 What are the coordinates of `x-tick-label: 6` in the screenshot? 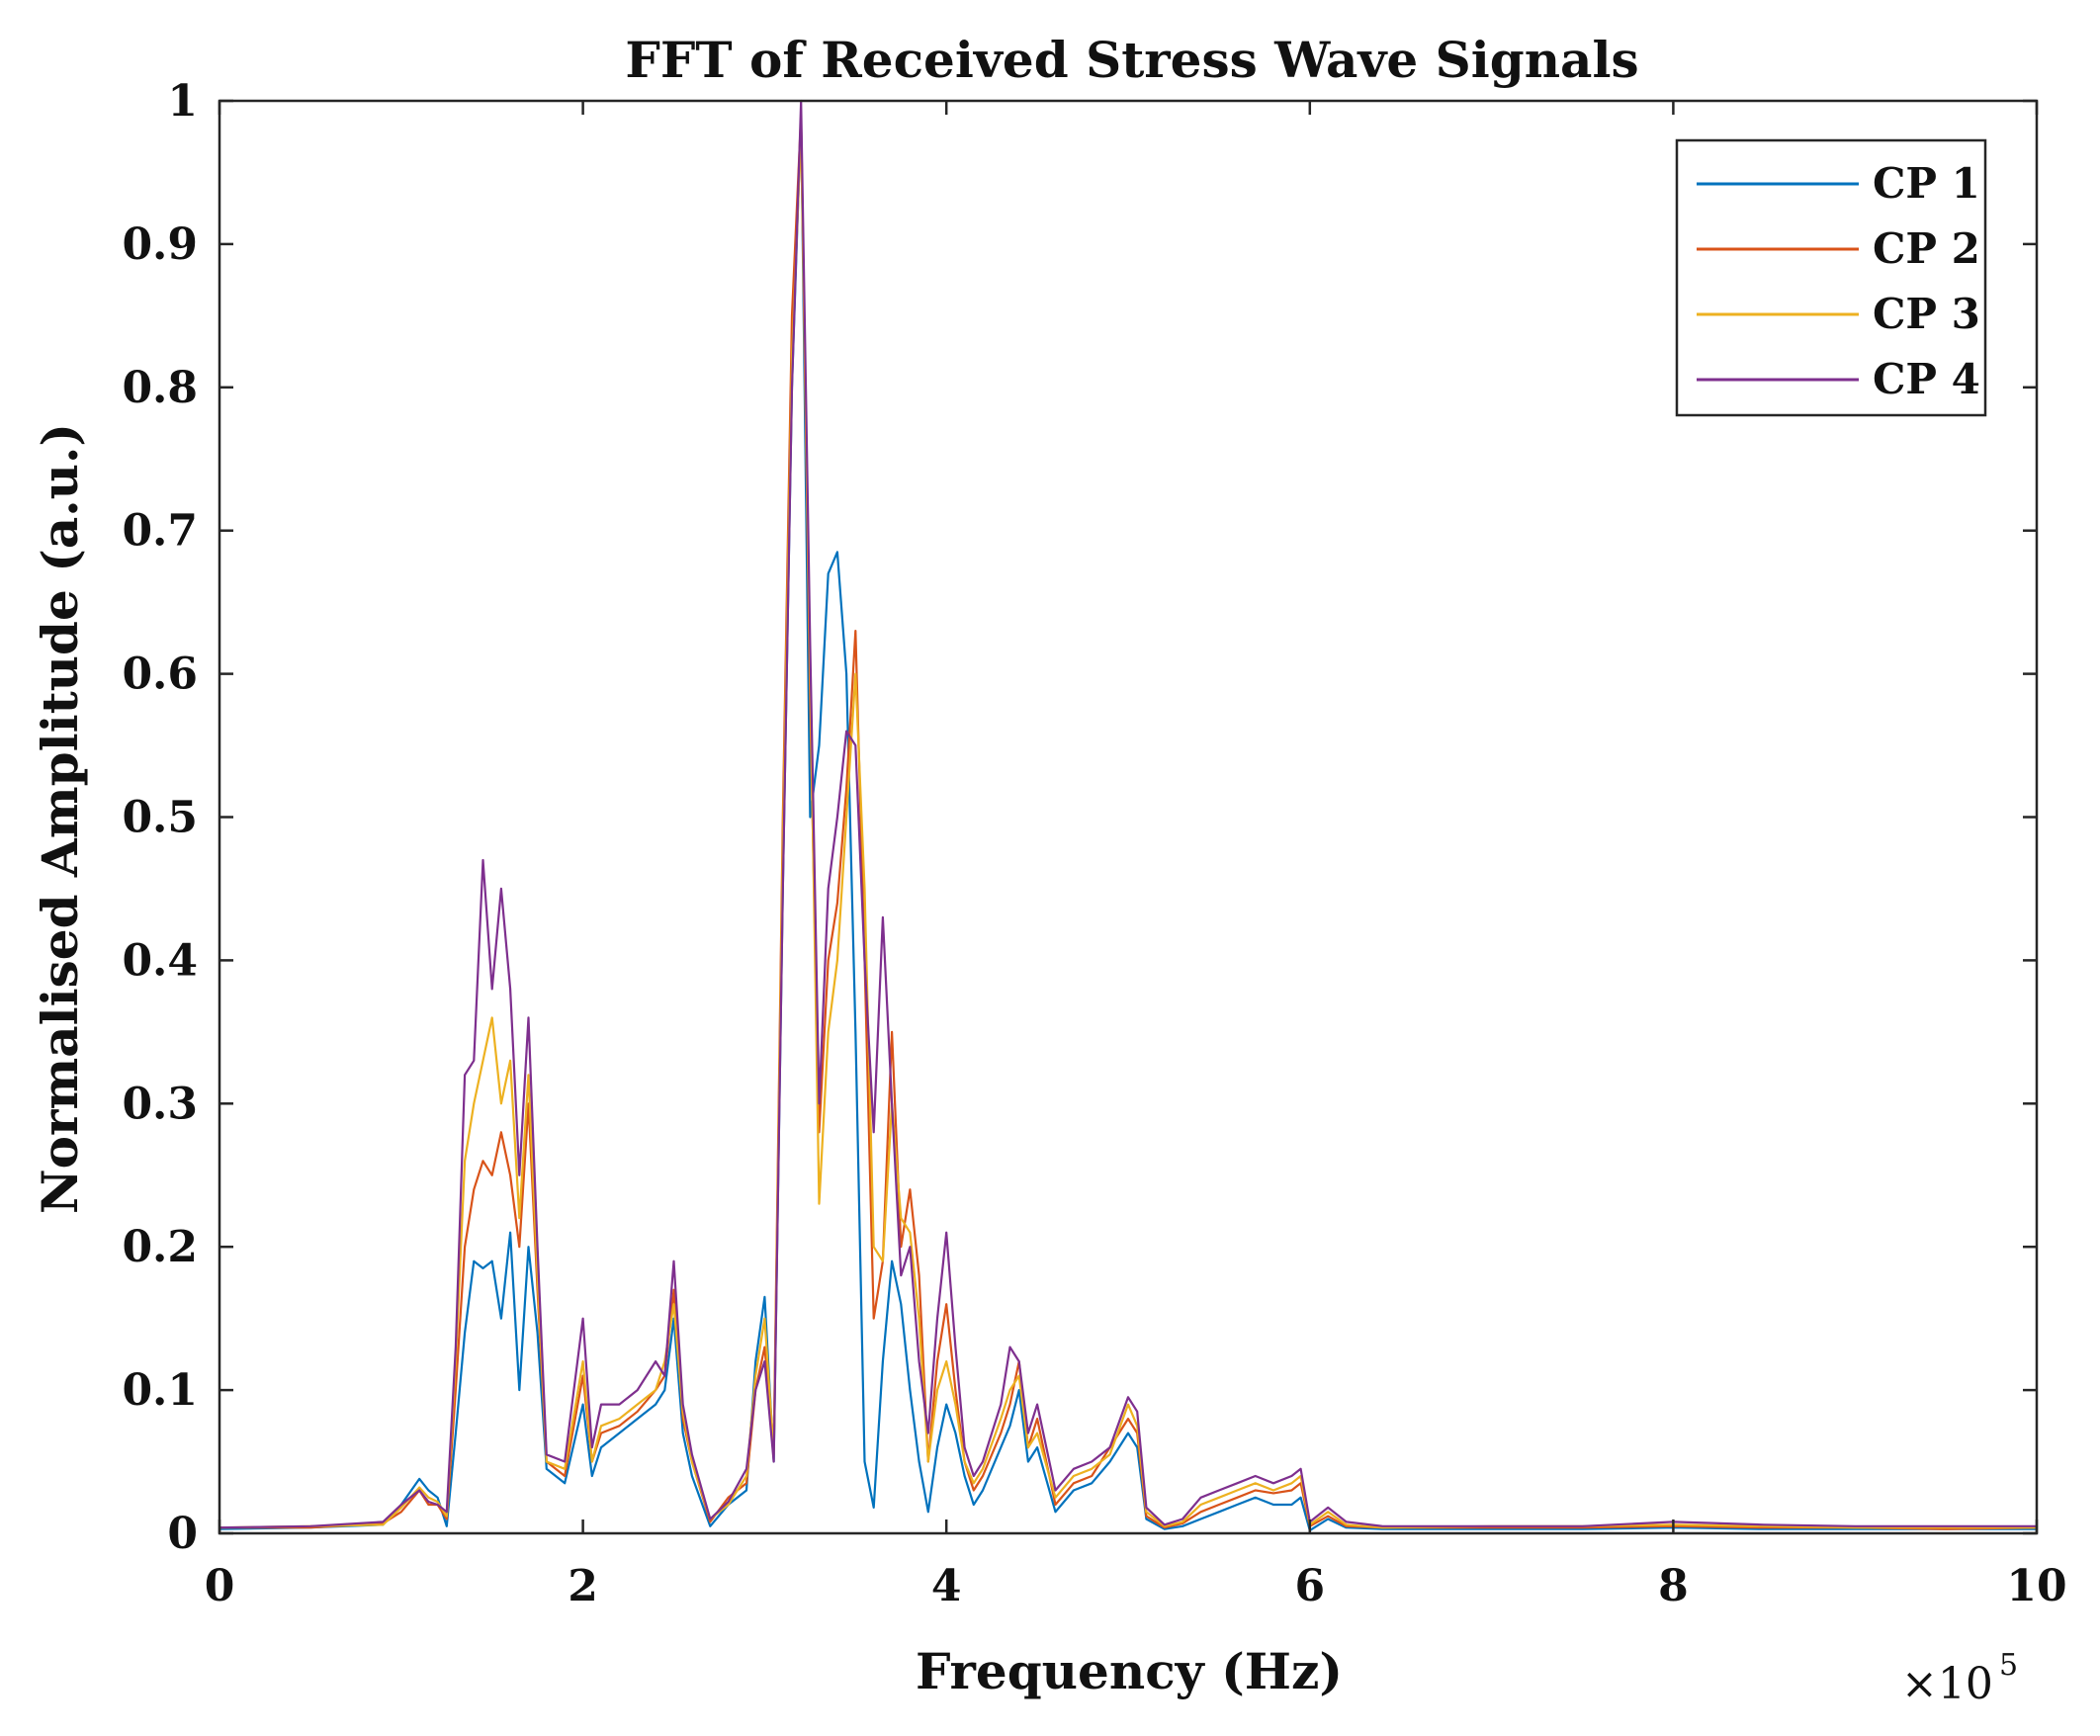 It's located at (1309, 1586).